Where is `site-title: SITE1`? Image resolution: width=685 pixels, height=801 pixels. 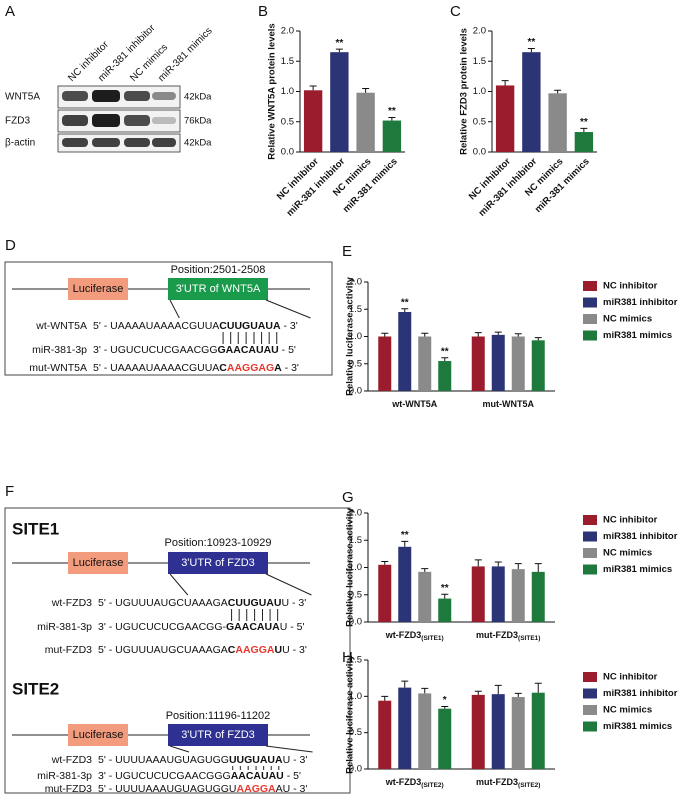 site-title: SITE1 is located at coordinates (35, 528).